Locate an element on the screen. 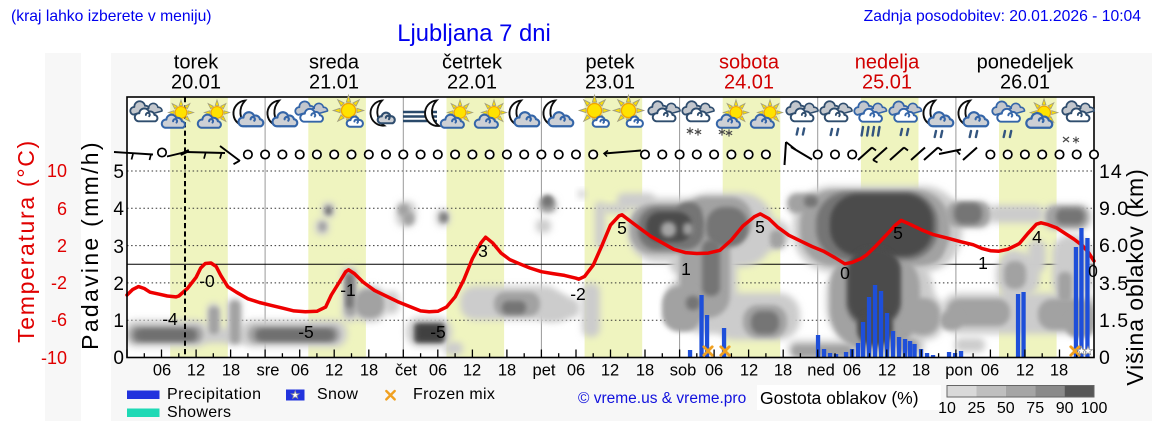  svg-text: 6.0 is located at coordinates (1114, 246).